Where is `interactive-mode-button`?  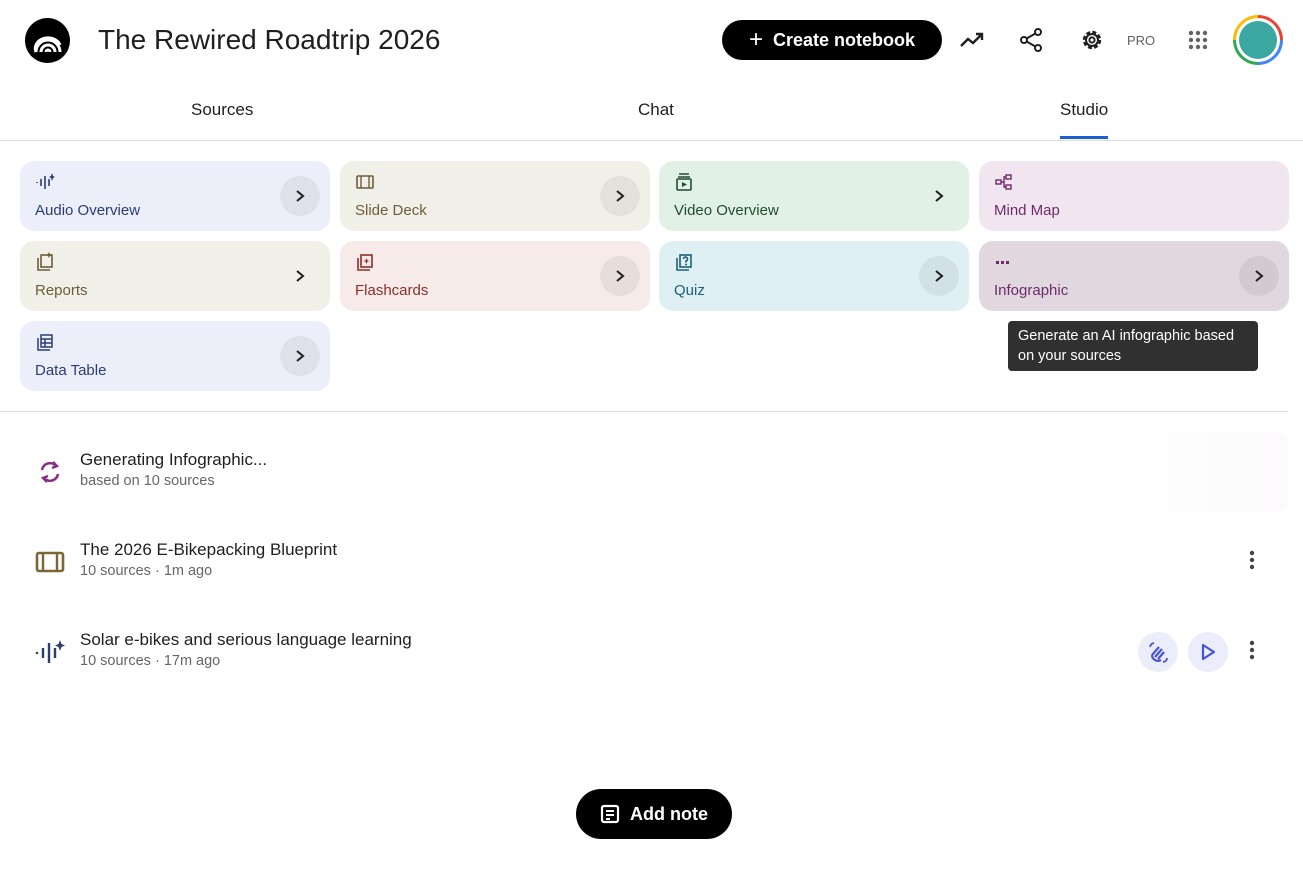 interactive-mode-button is located at coordinates (1158, 652).